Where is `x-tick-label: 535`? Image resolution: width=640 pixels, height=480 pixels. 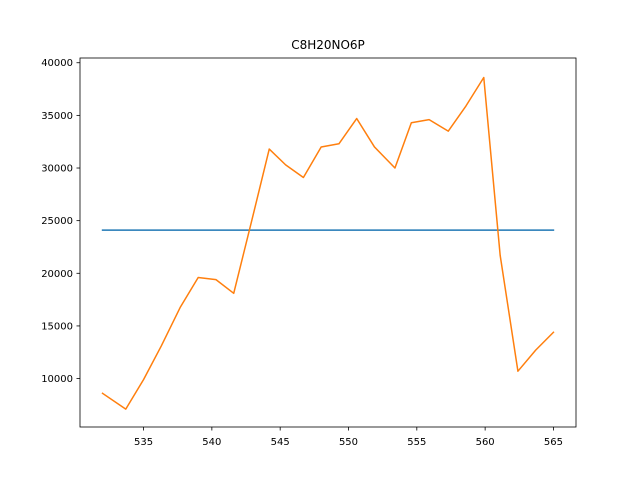 x-tick-label: 535 is located at coordinates (143, 442).